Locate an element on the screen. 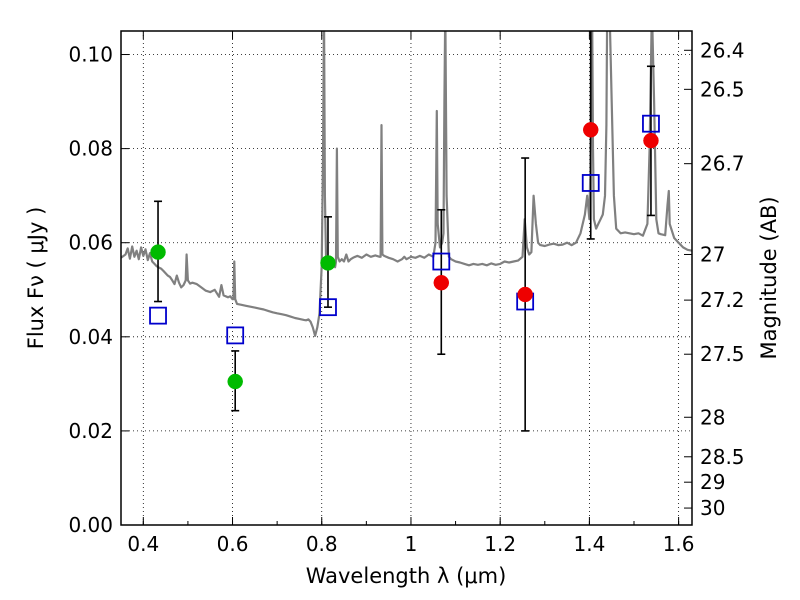 This screenshot has height=600, width=800. x-tick-label: 1.4 is located at coordinates (589, 544).